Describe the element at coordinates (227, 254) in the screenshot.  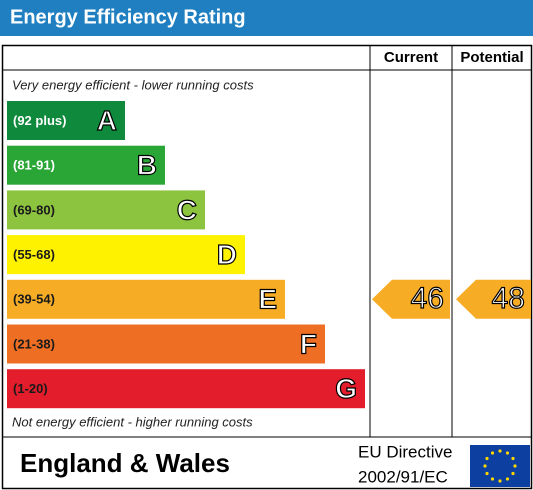
I see `band-letter: D` at that location.